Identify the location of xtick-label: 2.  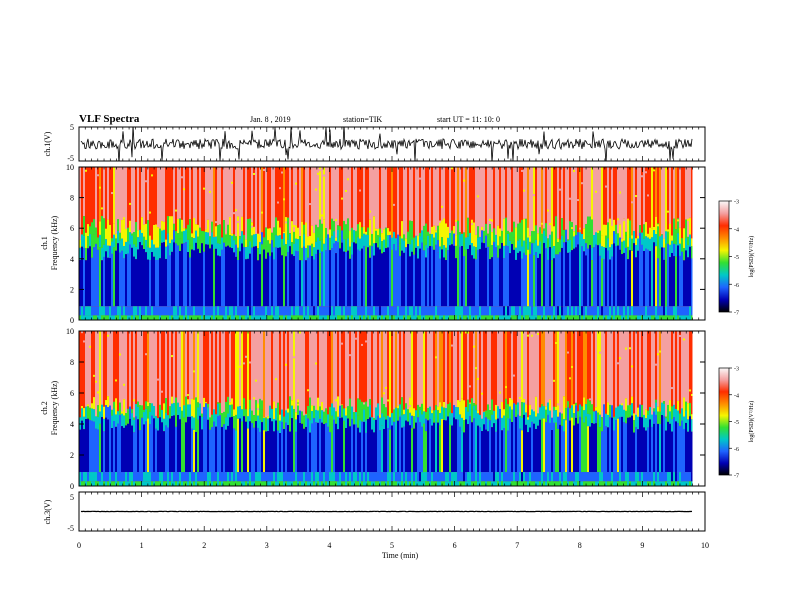
(204, 545).